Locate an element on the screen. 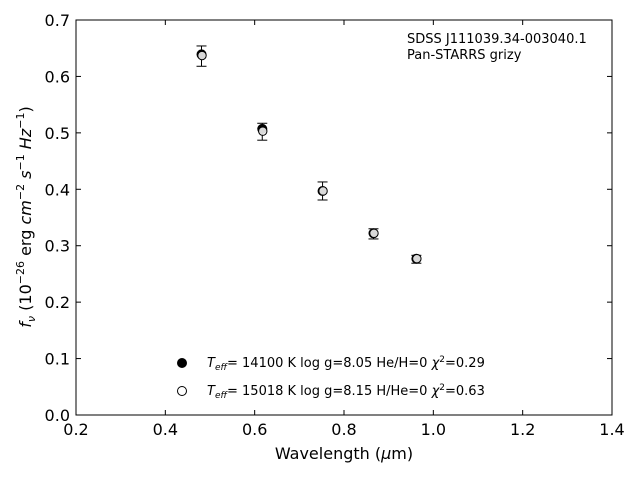 Image resolution: width=640 pixels, height=484 pixels. y-tick-label: 0.3 is located at coordinates (57, 246).